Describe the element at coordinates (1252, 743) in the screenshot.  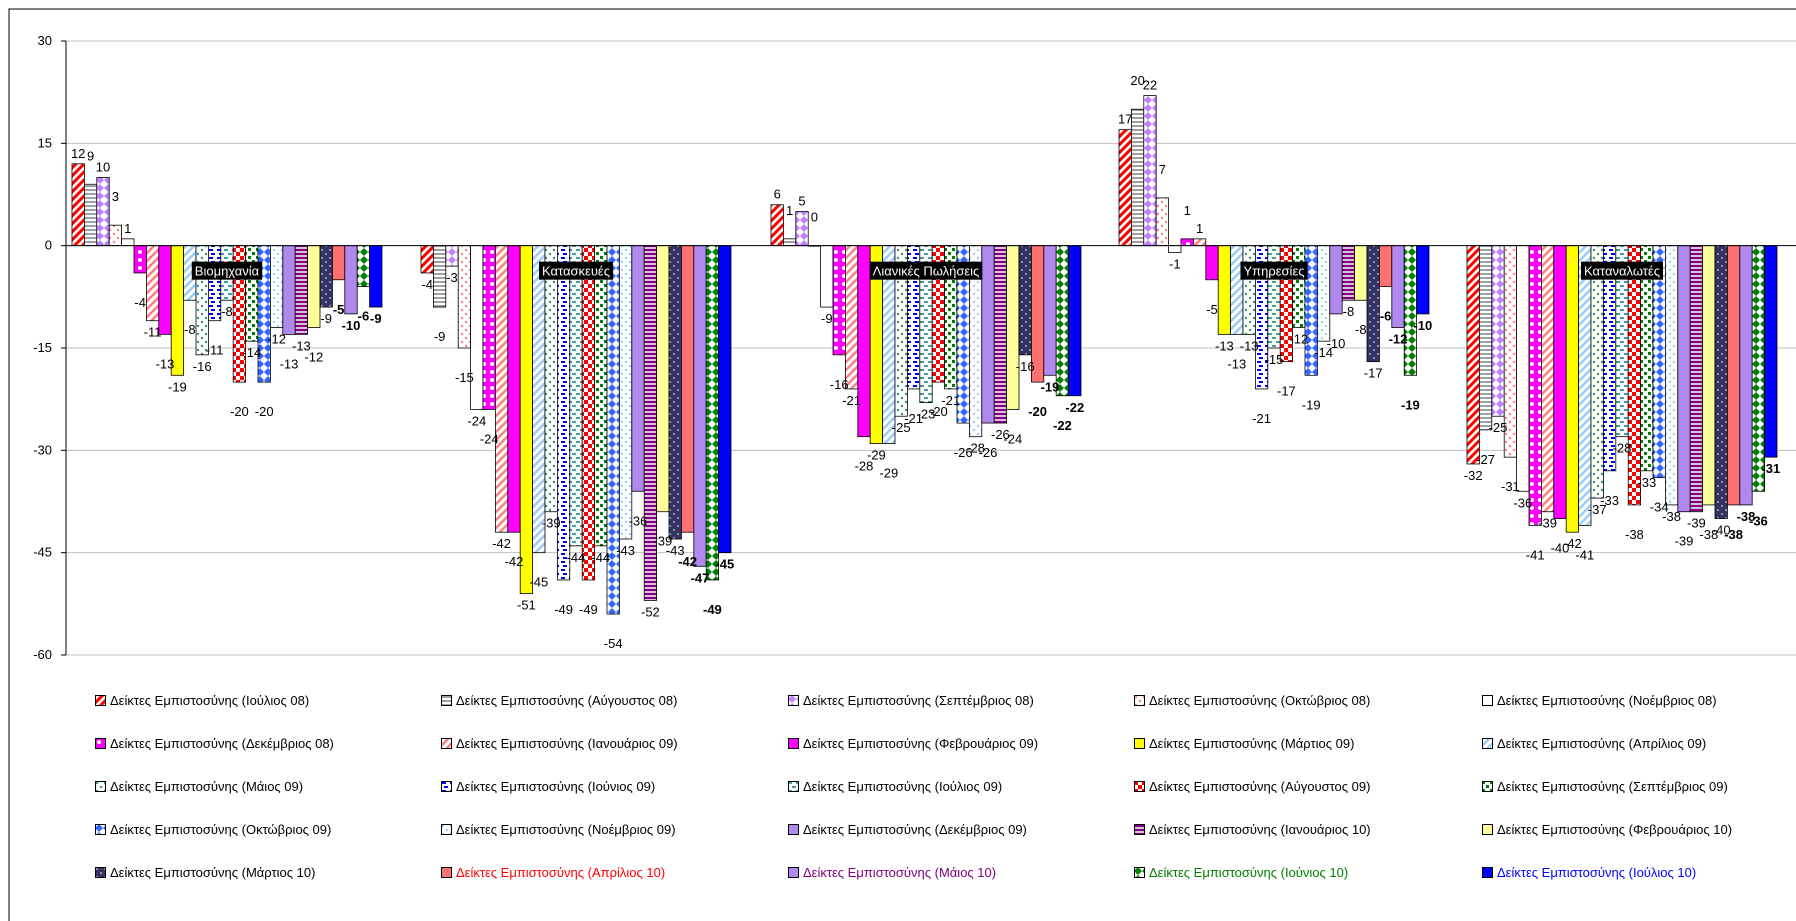
I see `legend-label: Δείκτες Εμπιστοσύνης (Μάρτιος 09)` at that location.